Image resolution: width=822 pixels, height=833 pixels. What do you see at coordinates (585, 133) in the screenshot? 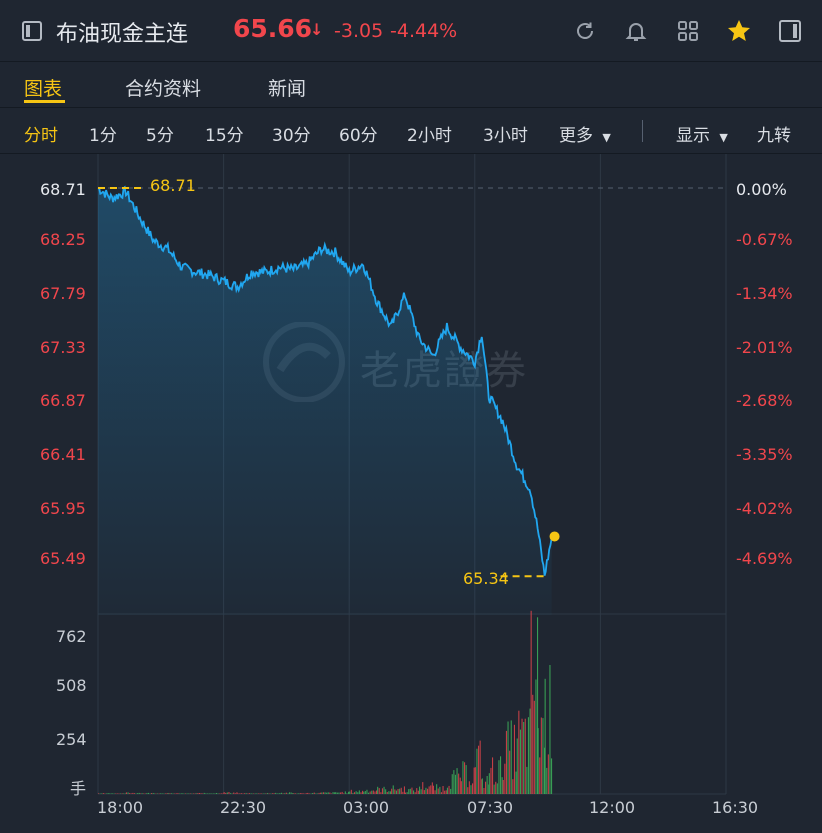
I see `period-more: 更多 ▼` at bounding box center [585, 133].